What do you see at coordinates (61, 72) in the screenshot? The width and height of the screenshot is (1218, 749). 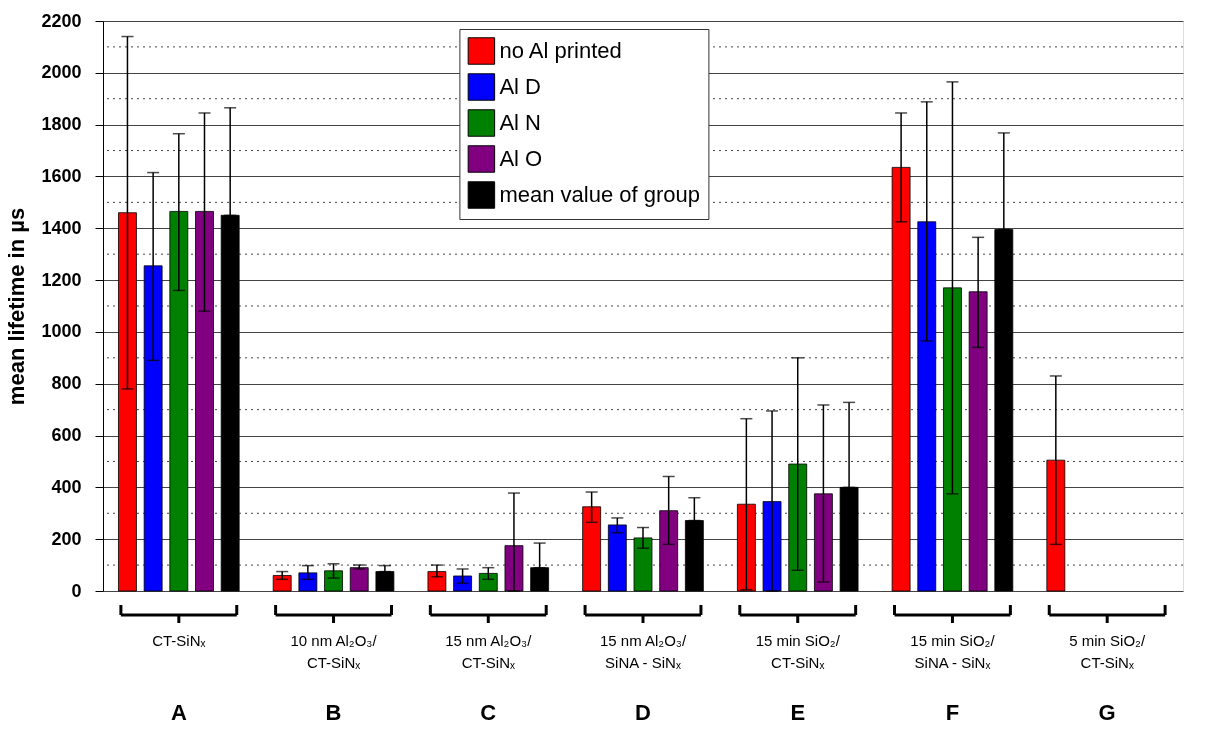 I see `y-tick-label: 2000` at bounding box center [61, 72].